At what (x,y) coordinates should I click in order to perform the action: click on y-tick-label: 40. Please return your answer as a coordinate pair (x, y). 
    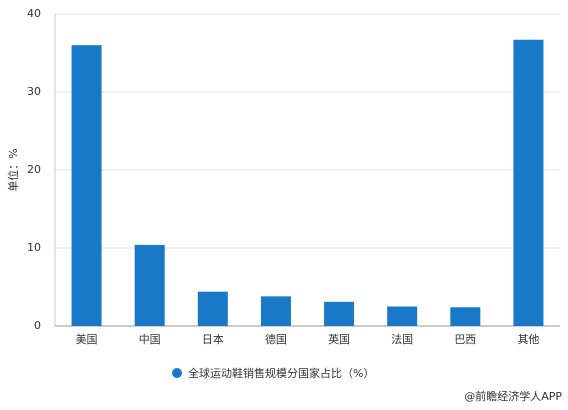
    Looking at the image, I should click on (34, 13).